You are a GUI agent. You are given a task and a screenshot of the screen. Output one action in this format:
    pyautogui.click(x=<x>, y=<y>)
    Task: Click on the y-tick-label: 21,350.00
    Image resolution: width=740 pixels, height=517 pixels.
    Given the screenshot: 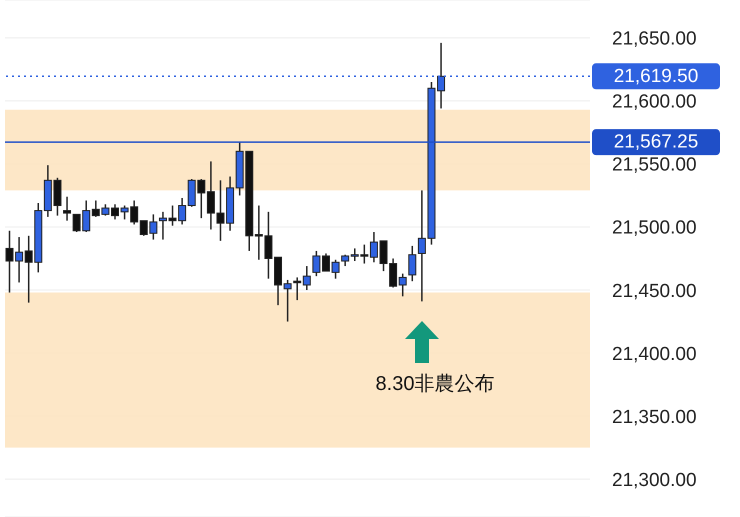 What is the action you would take?
    pyautogui.click(x=654, y=417)
    